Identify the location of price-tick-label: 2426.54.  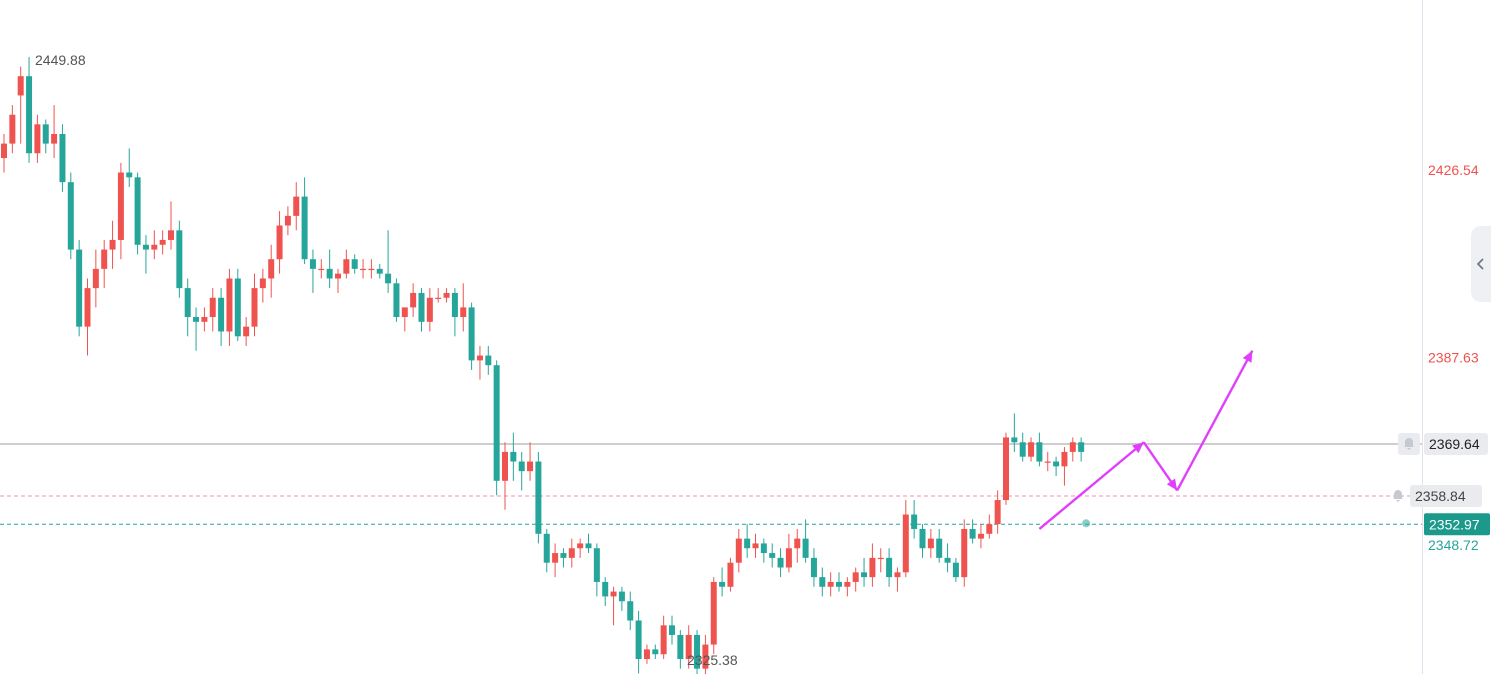
(1453, 170).